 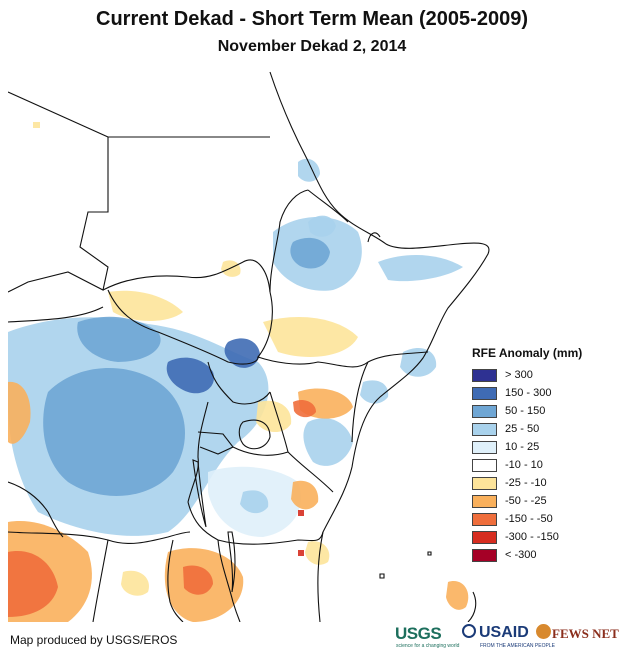 I want to click on usaid-logo: USAID, so click(x=504, y=632).